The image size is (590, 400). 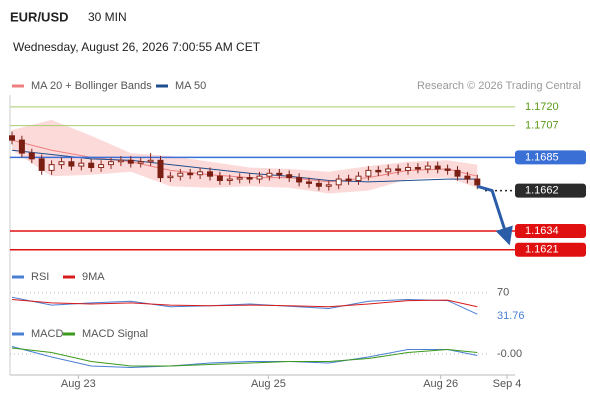 What do you see at coordinates (542, 126) in the screenshot?
I see `level-label: 1.1707` at bounding box center [542, 126].